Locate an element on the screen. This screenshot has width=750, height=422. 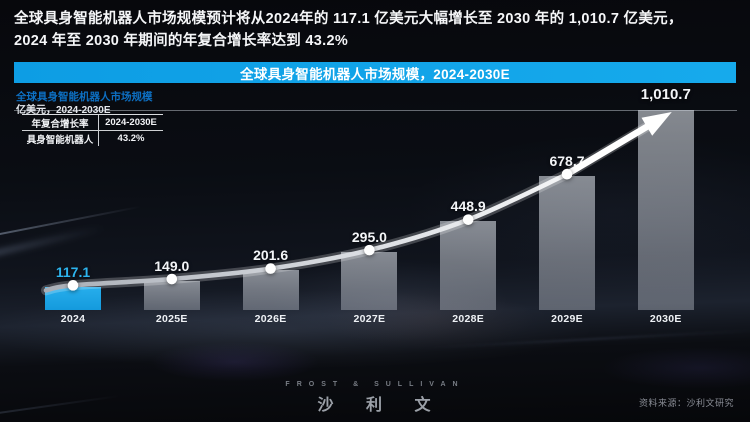
bar-2025E is located at coordinates (171, 295).